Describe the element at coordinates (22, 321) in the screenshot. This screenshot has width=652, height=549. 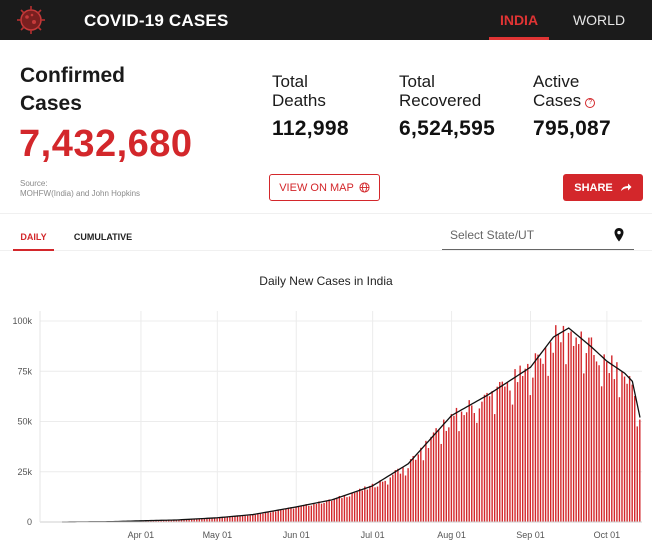
I see `y-tick-label: 100k` at that location.